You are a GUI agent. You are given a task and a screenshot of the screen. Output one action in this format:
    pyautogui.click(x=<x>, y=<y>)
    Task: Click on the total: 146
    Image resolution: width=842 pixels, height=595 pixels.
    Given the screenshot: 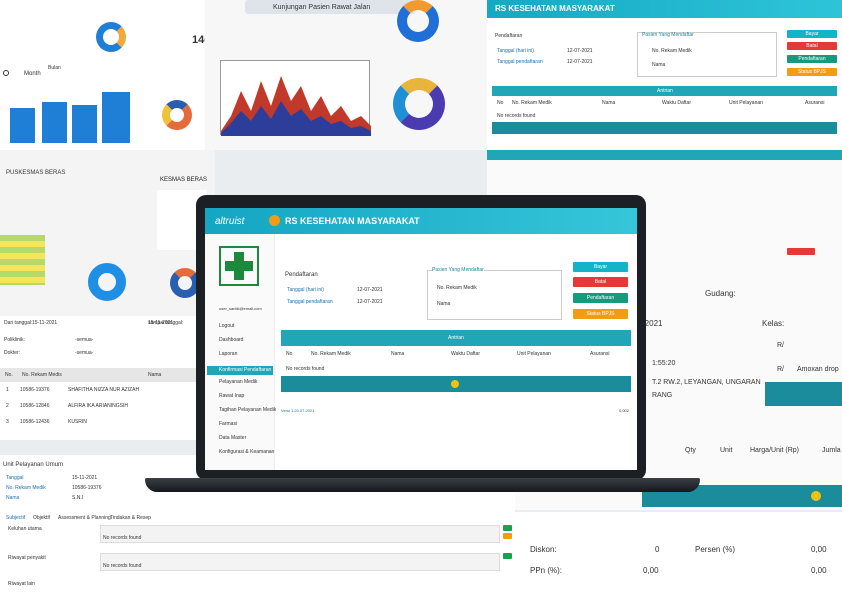 What is the action you would take?
    pyautogui.click(x=198, y=40)
    